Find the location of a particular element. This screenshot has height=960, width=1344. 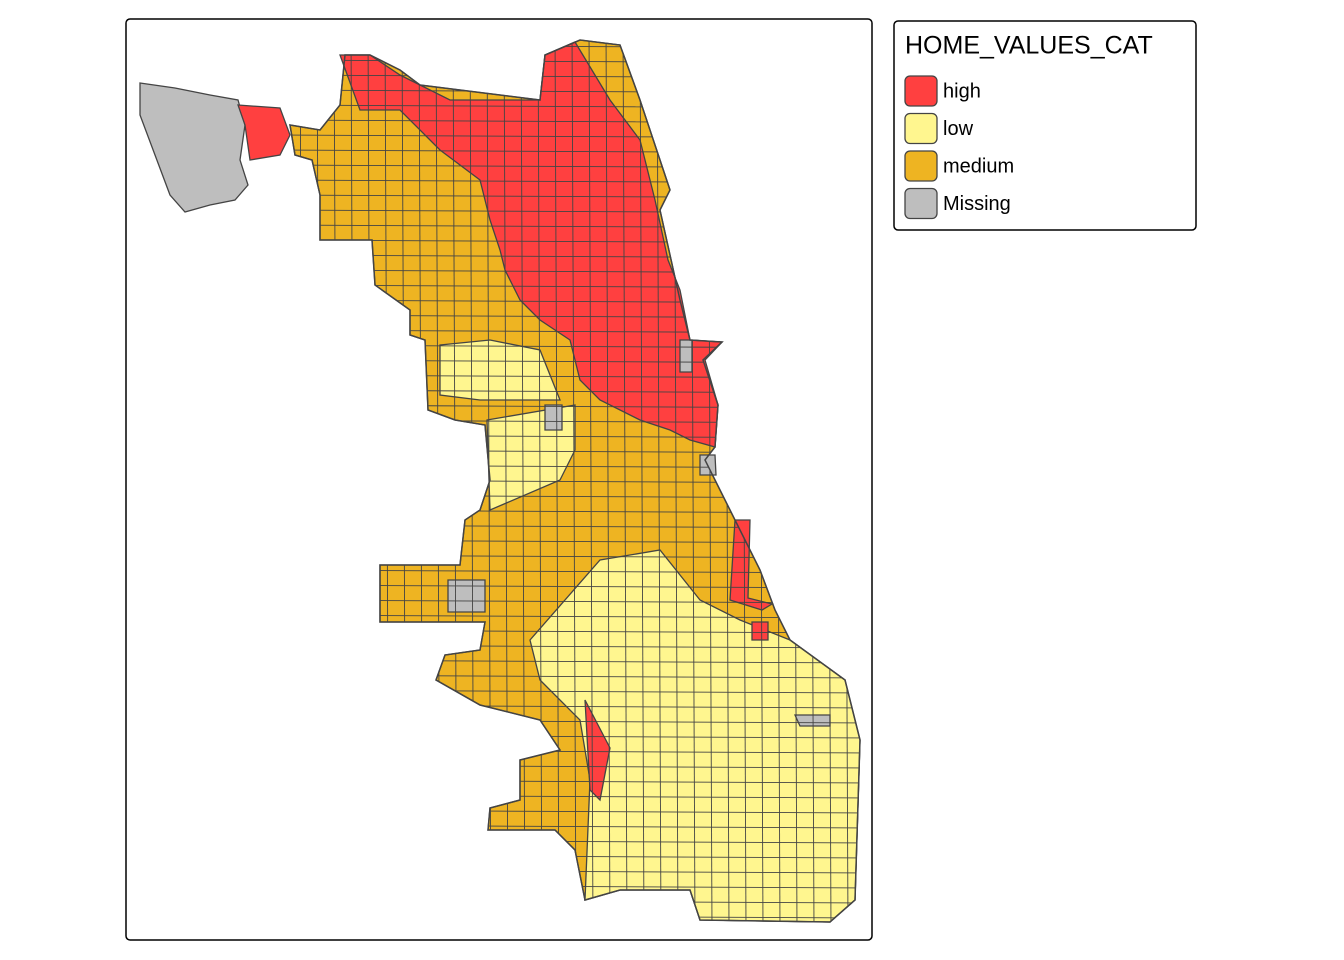

legend-label: low is located at coordinates (958, 129).